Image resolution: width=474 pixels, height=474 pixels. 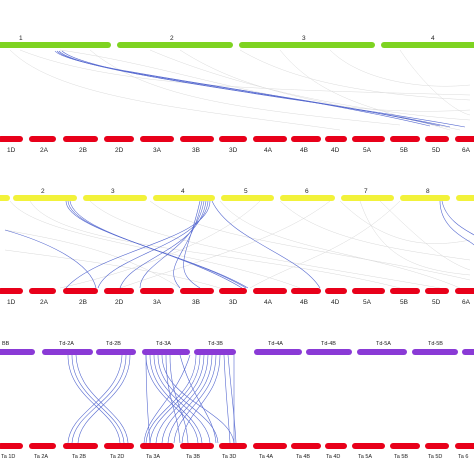 I want to click on panel2-bottom-label: 6A, so click(x=466, y=302).